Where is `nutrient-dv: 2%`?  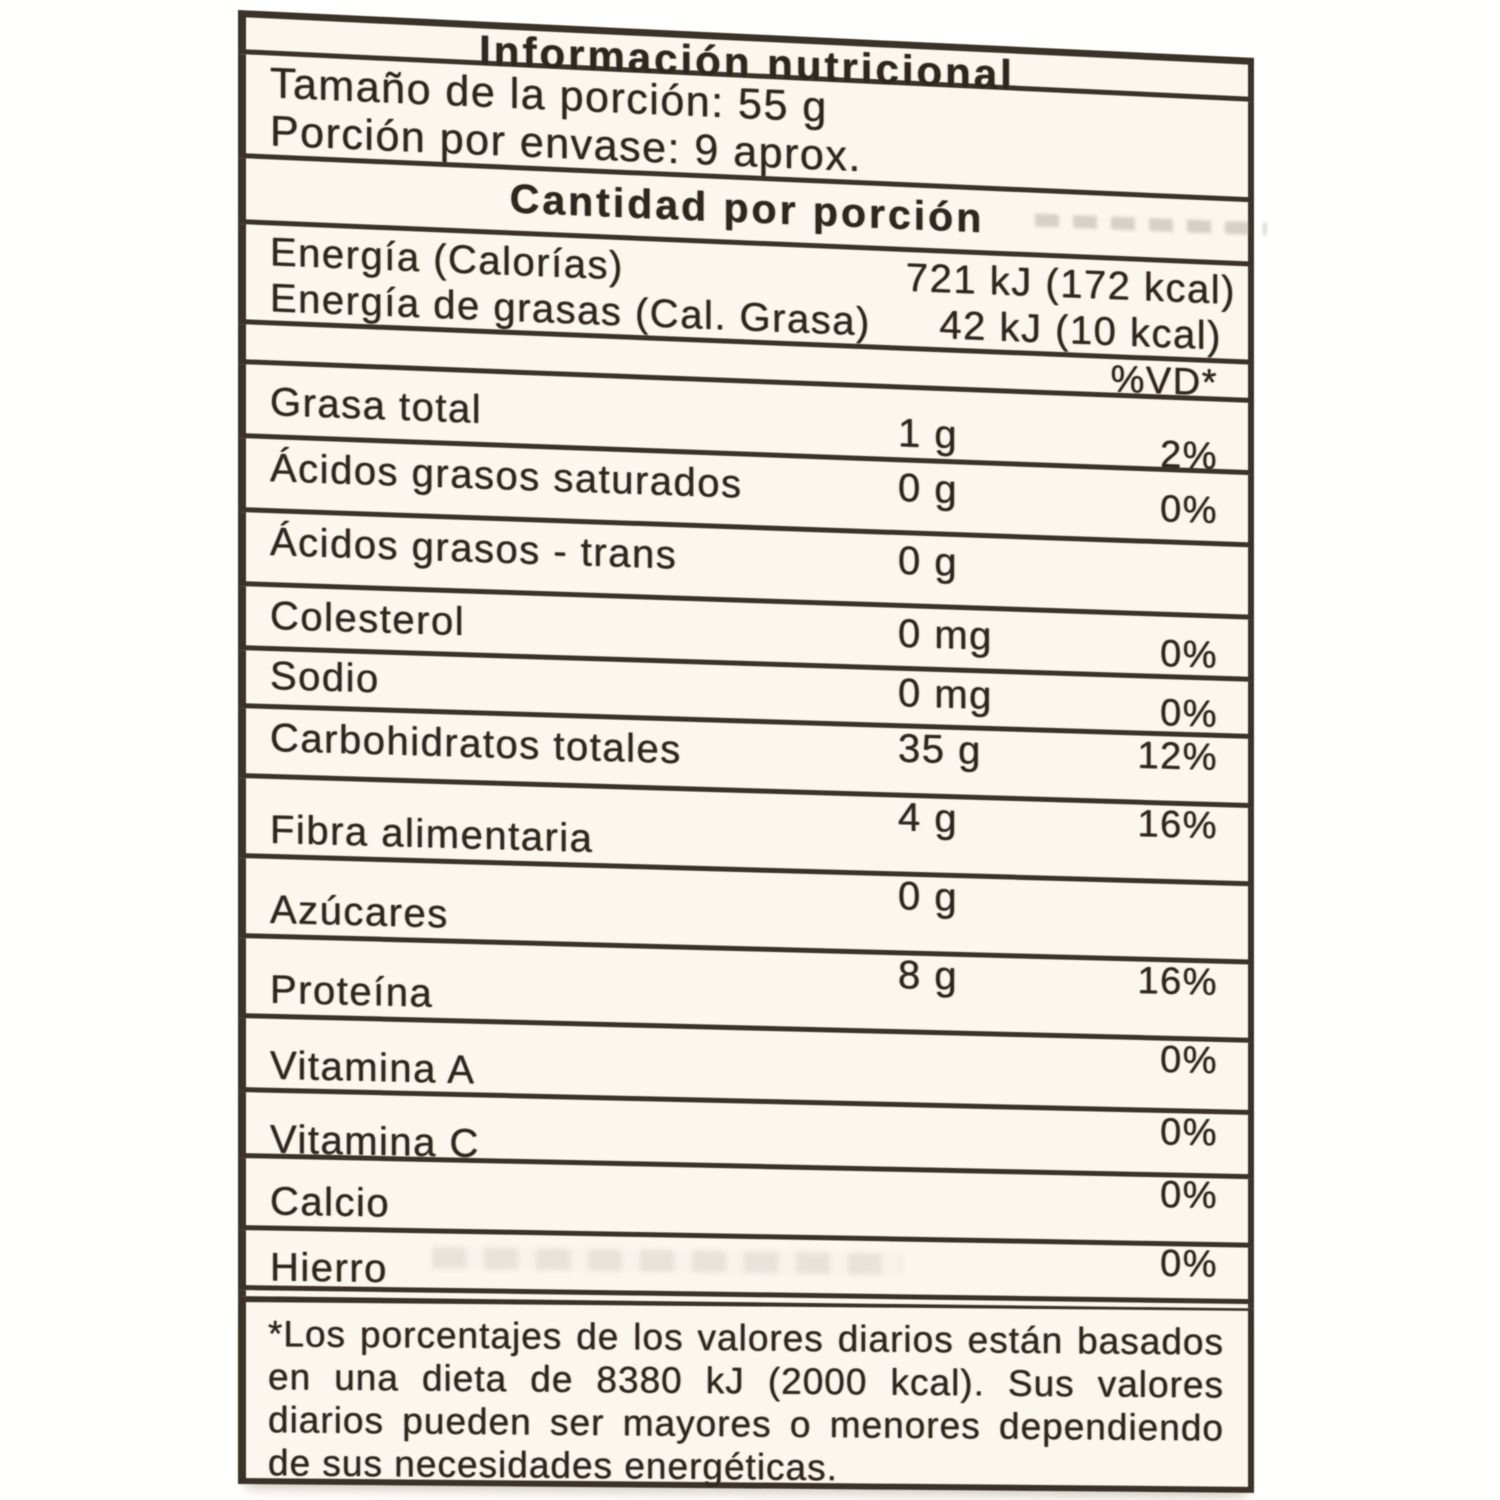
nutrient-dv: 2% is located at coordinates (1189, 455).